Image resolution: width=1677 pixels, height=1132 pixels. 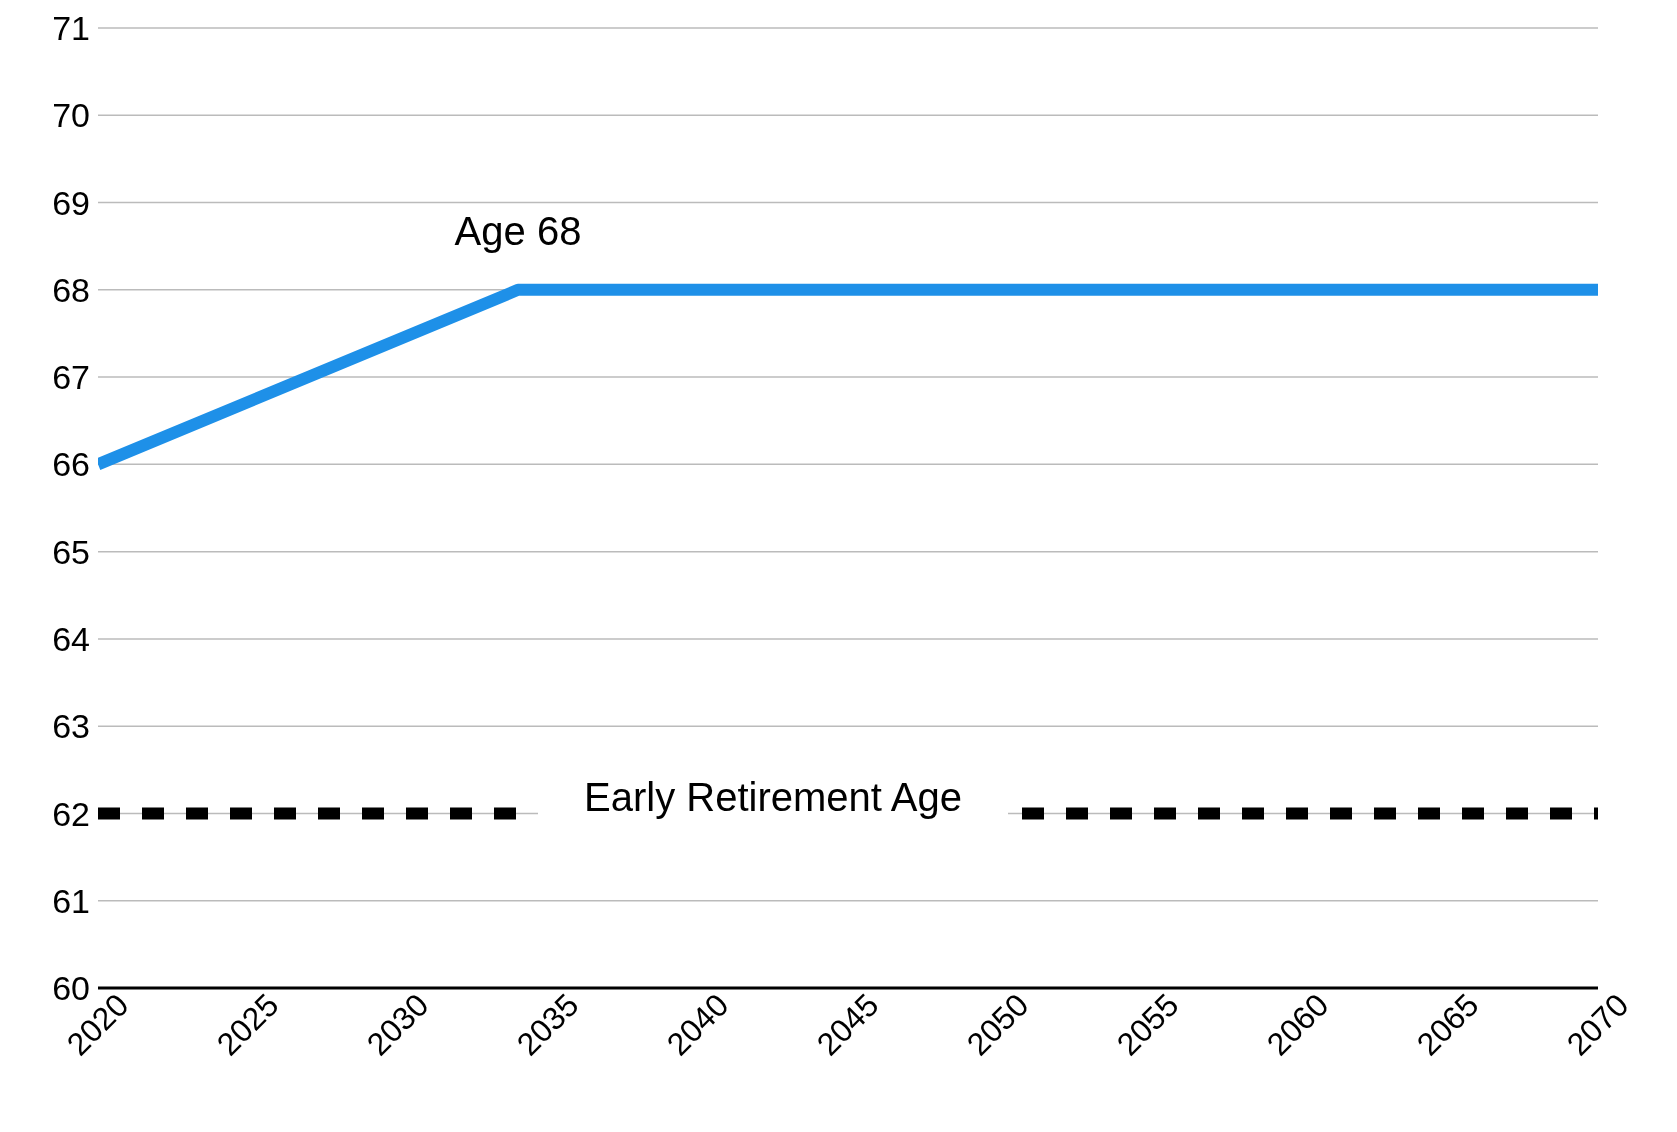 I want to click on y-tick-label: 70, so click(x=71, y=115).